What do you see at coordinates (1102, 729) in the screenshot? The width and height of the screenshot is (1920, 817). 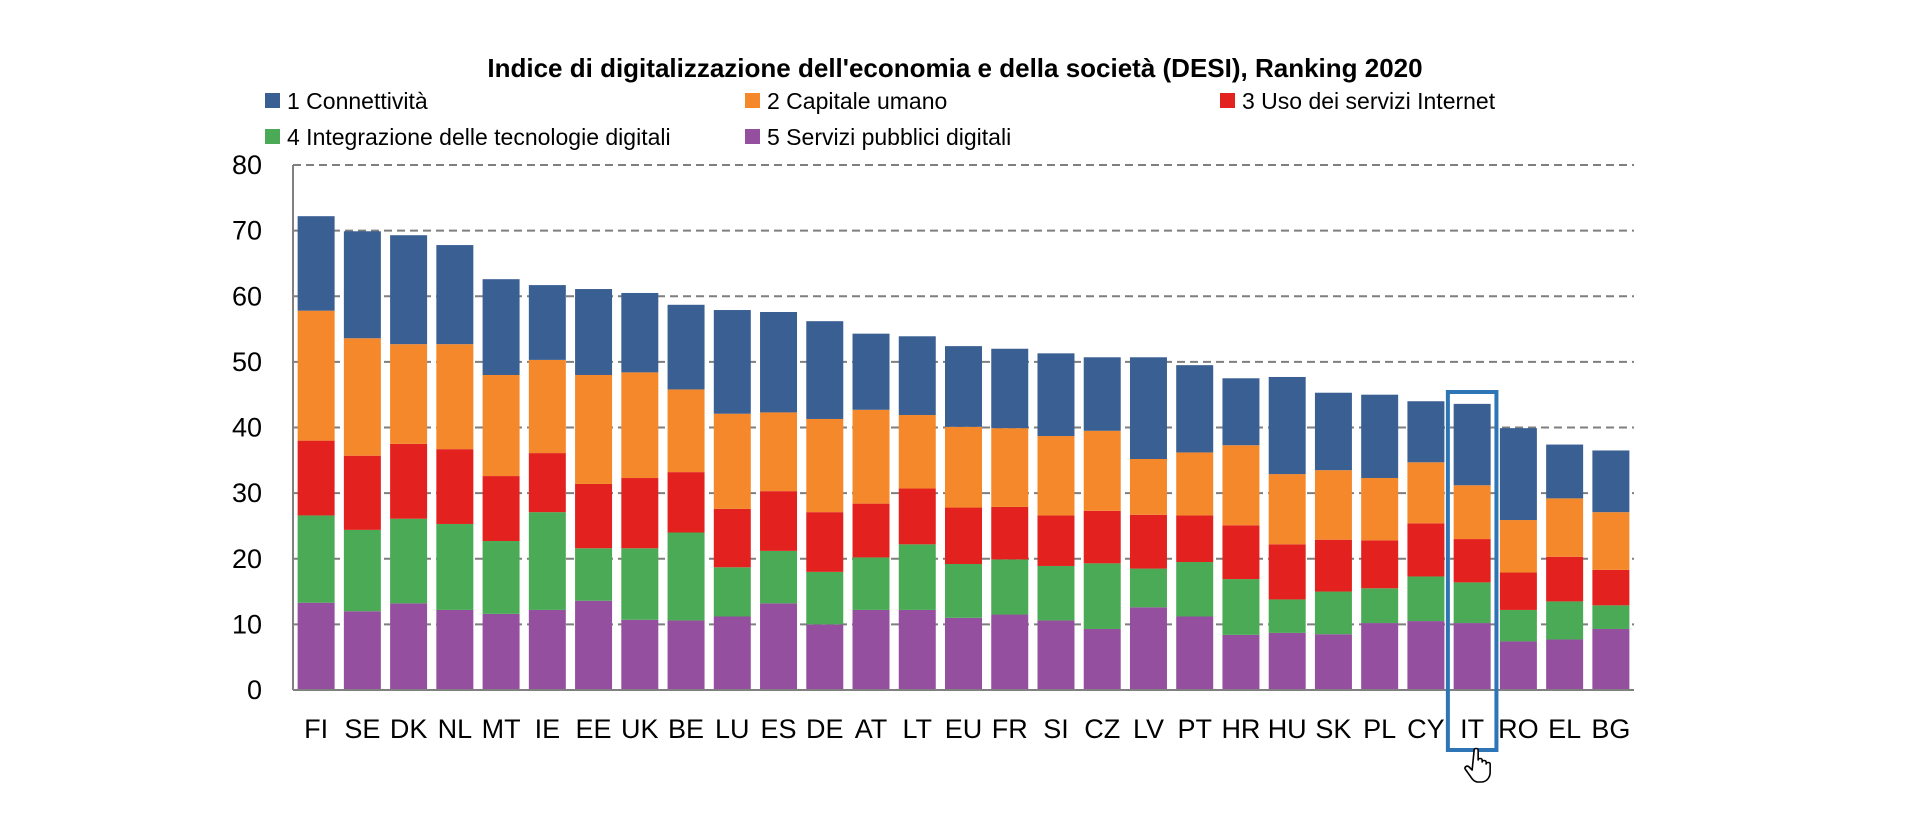 I see `x-tick-label: CZ` at bounding box center [1102, 729].